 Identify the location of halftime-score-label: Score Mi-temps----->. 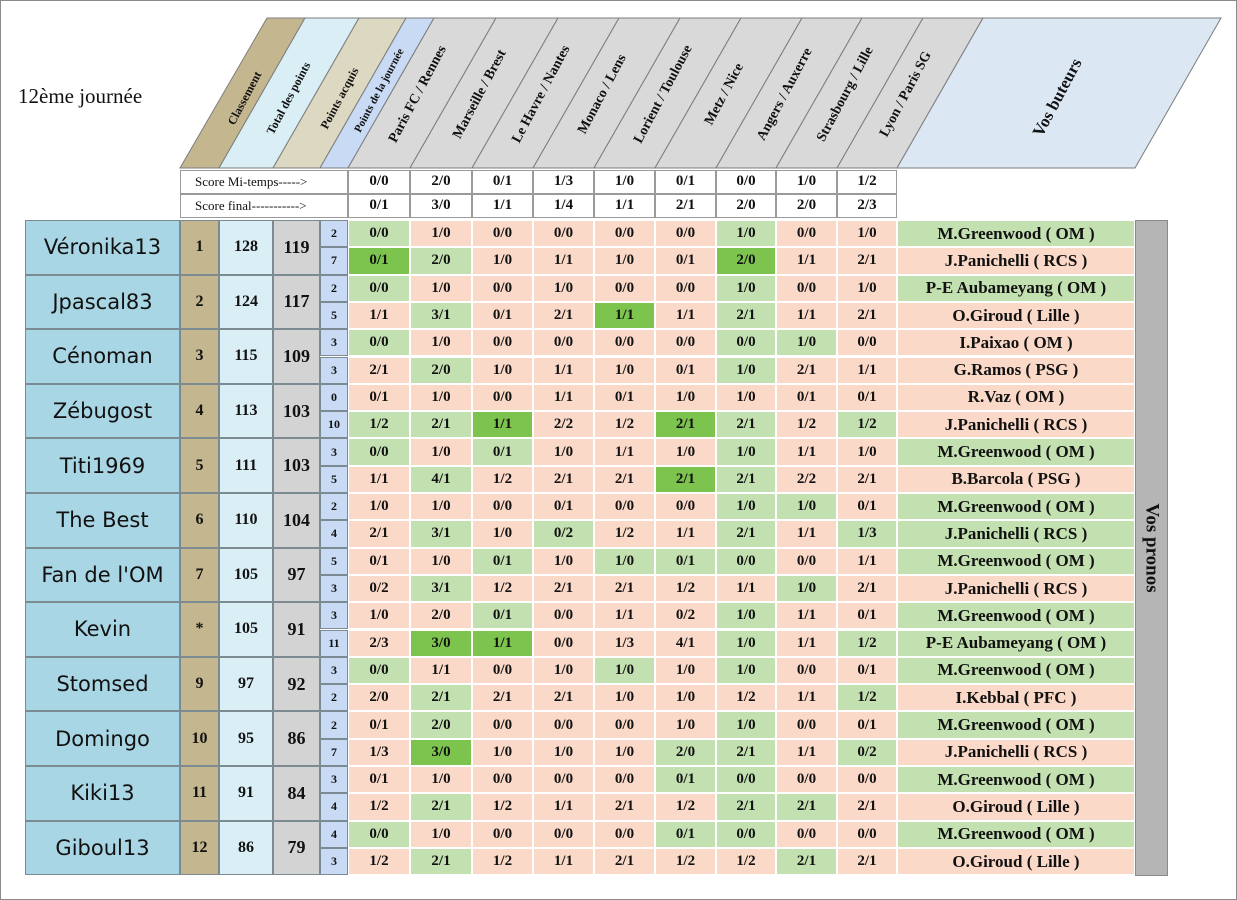
(264, 182).